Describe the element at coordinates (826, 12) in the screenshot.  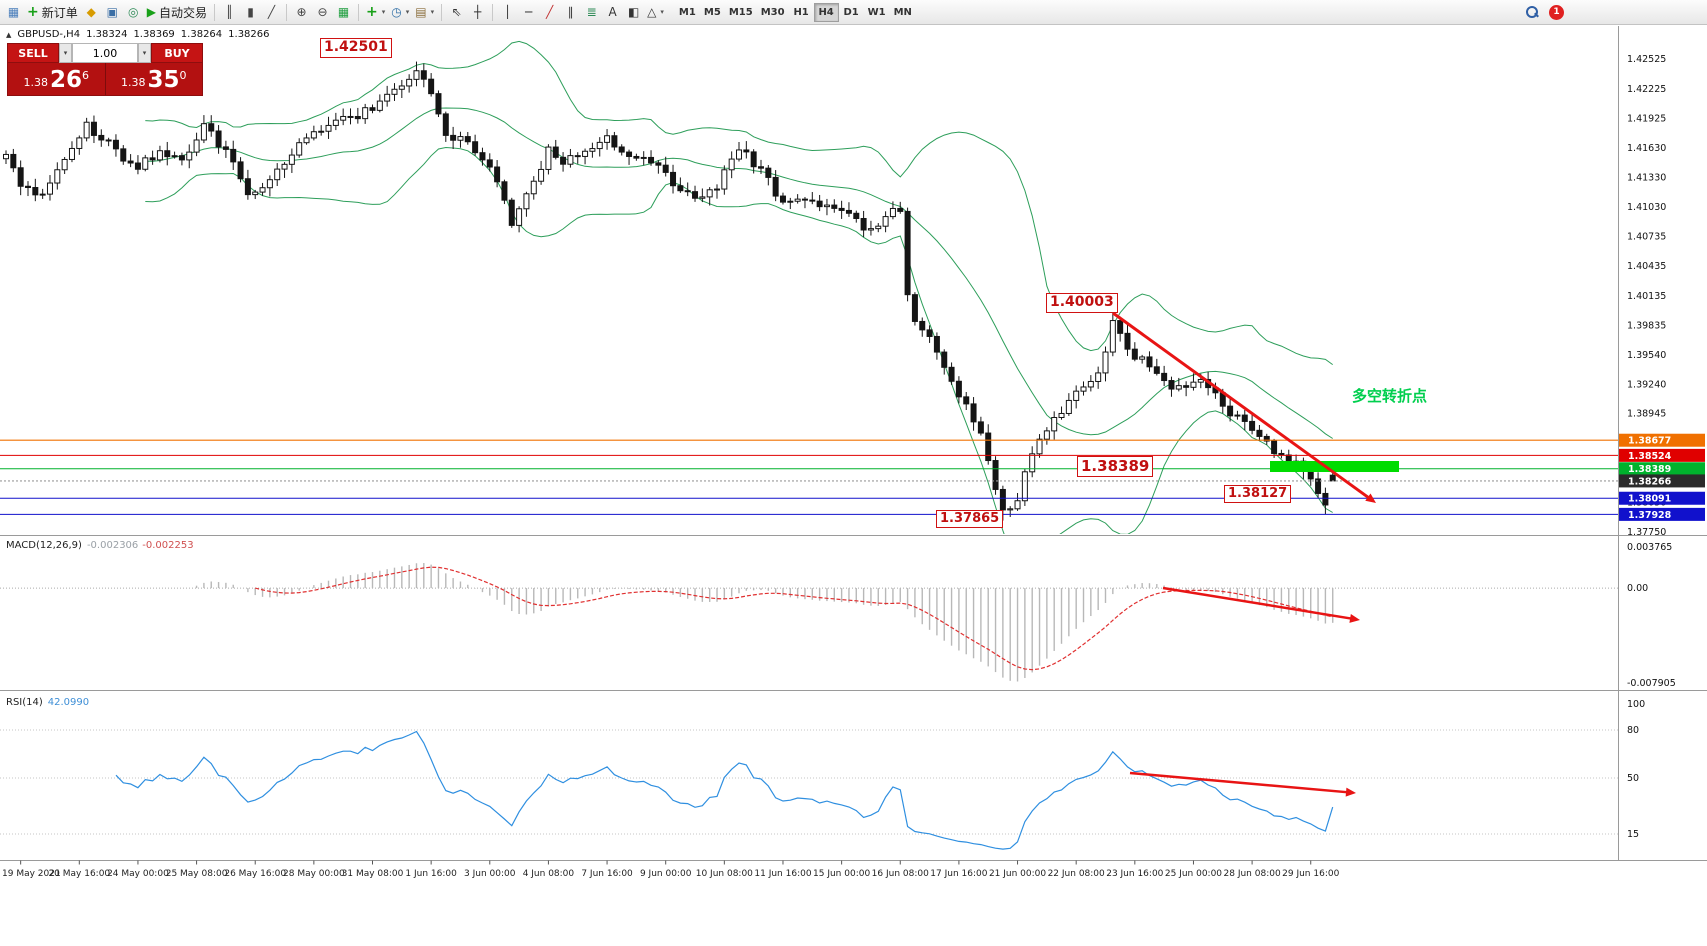
I see `timeframe-h4: H4` at that location.